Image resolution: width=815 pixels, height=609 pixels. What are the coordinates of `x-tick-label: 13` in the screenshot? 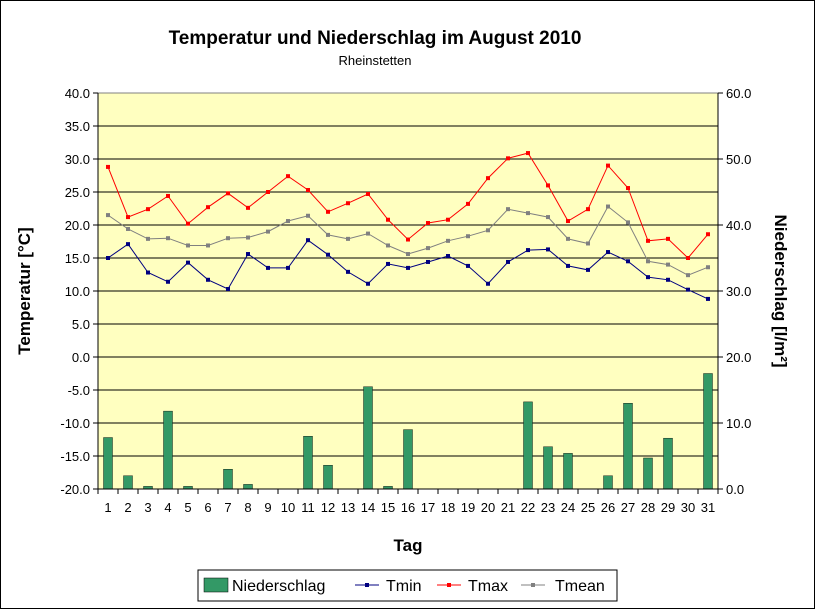 It's located at (348, 507).